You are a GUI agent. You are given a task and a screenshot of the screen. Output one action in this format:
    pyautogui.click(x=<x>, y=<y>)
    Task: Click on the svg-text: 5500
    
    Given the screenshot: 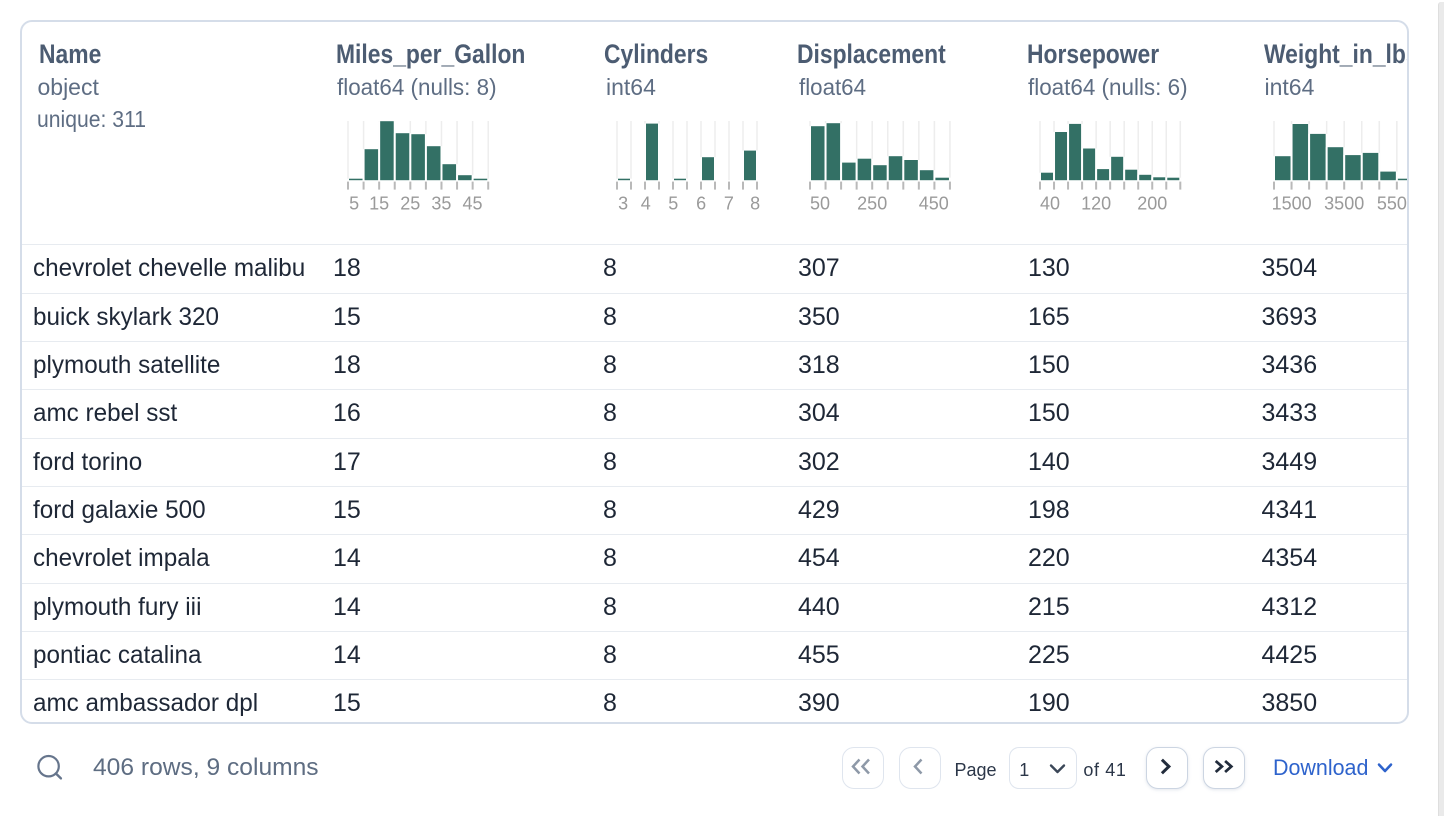 What is the action you would take?
    pyautogui.click(x=1393, y=203)
    